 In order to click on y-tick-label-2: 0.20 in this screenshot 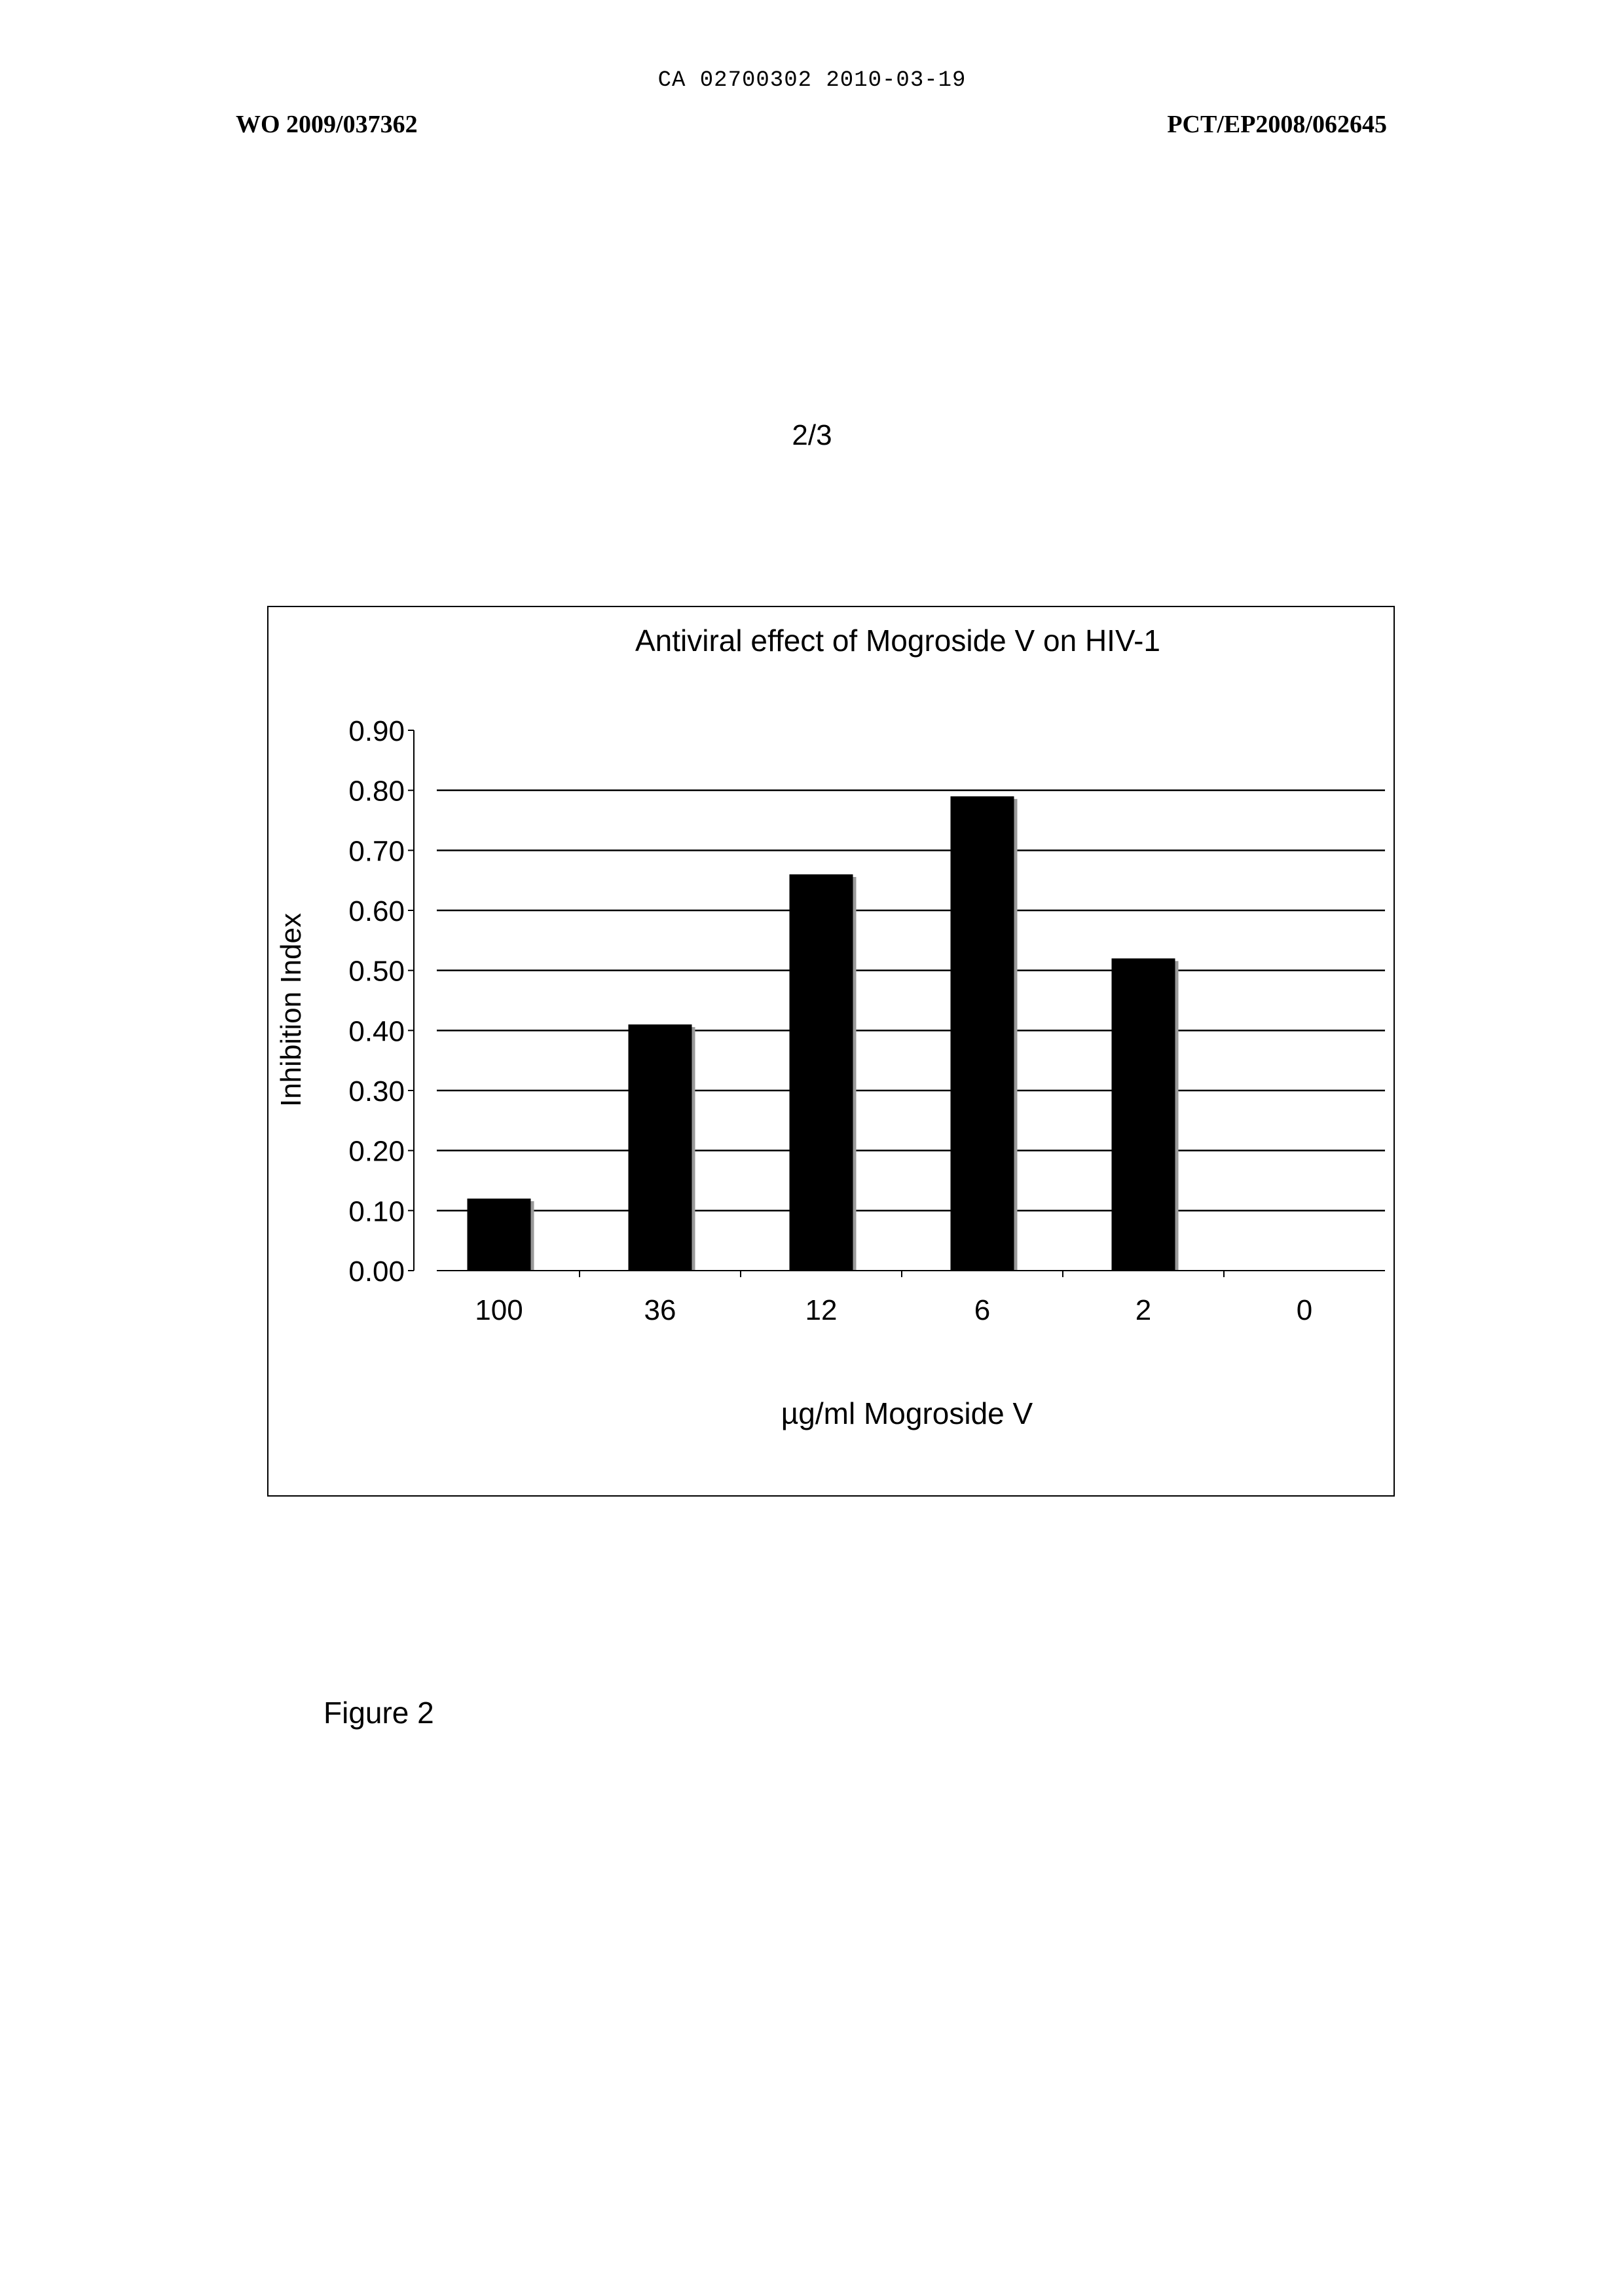, I will do `click(376, 1152)`.